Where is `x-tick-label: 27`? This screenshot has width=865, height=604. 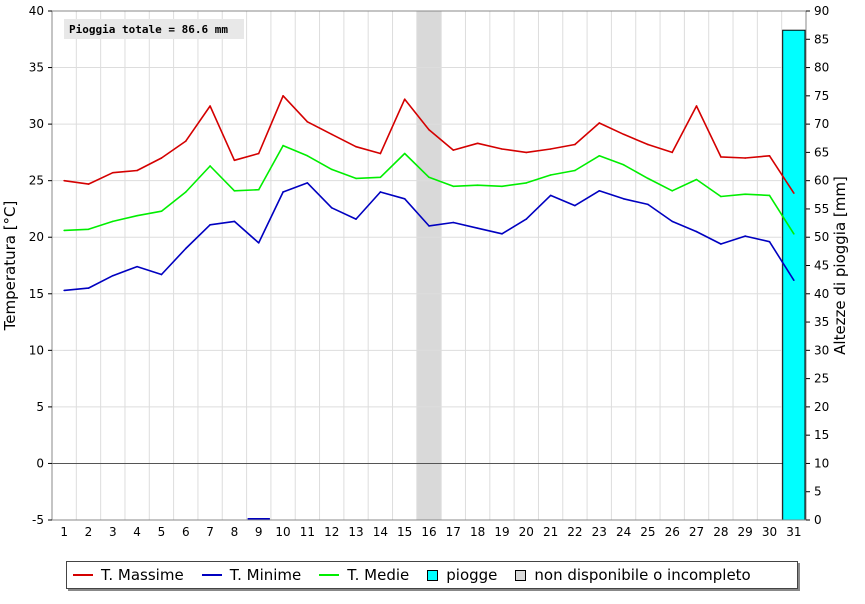
x-tick-label: 27 is located at coordinates (696, 532).